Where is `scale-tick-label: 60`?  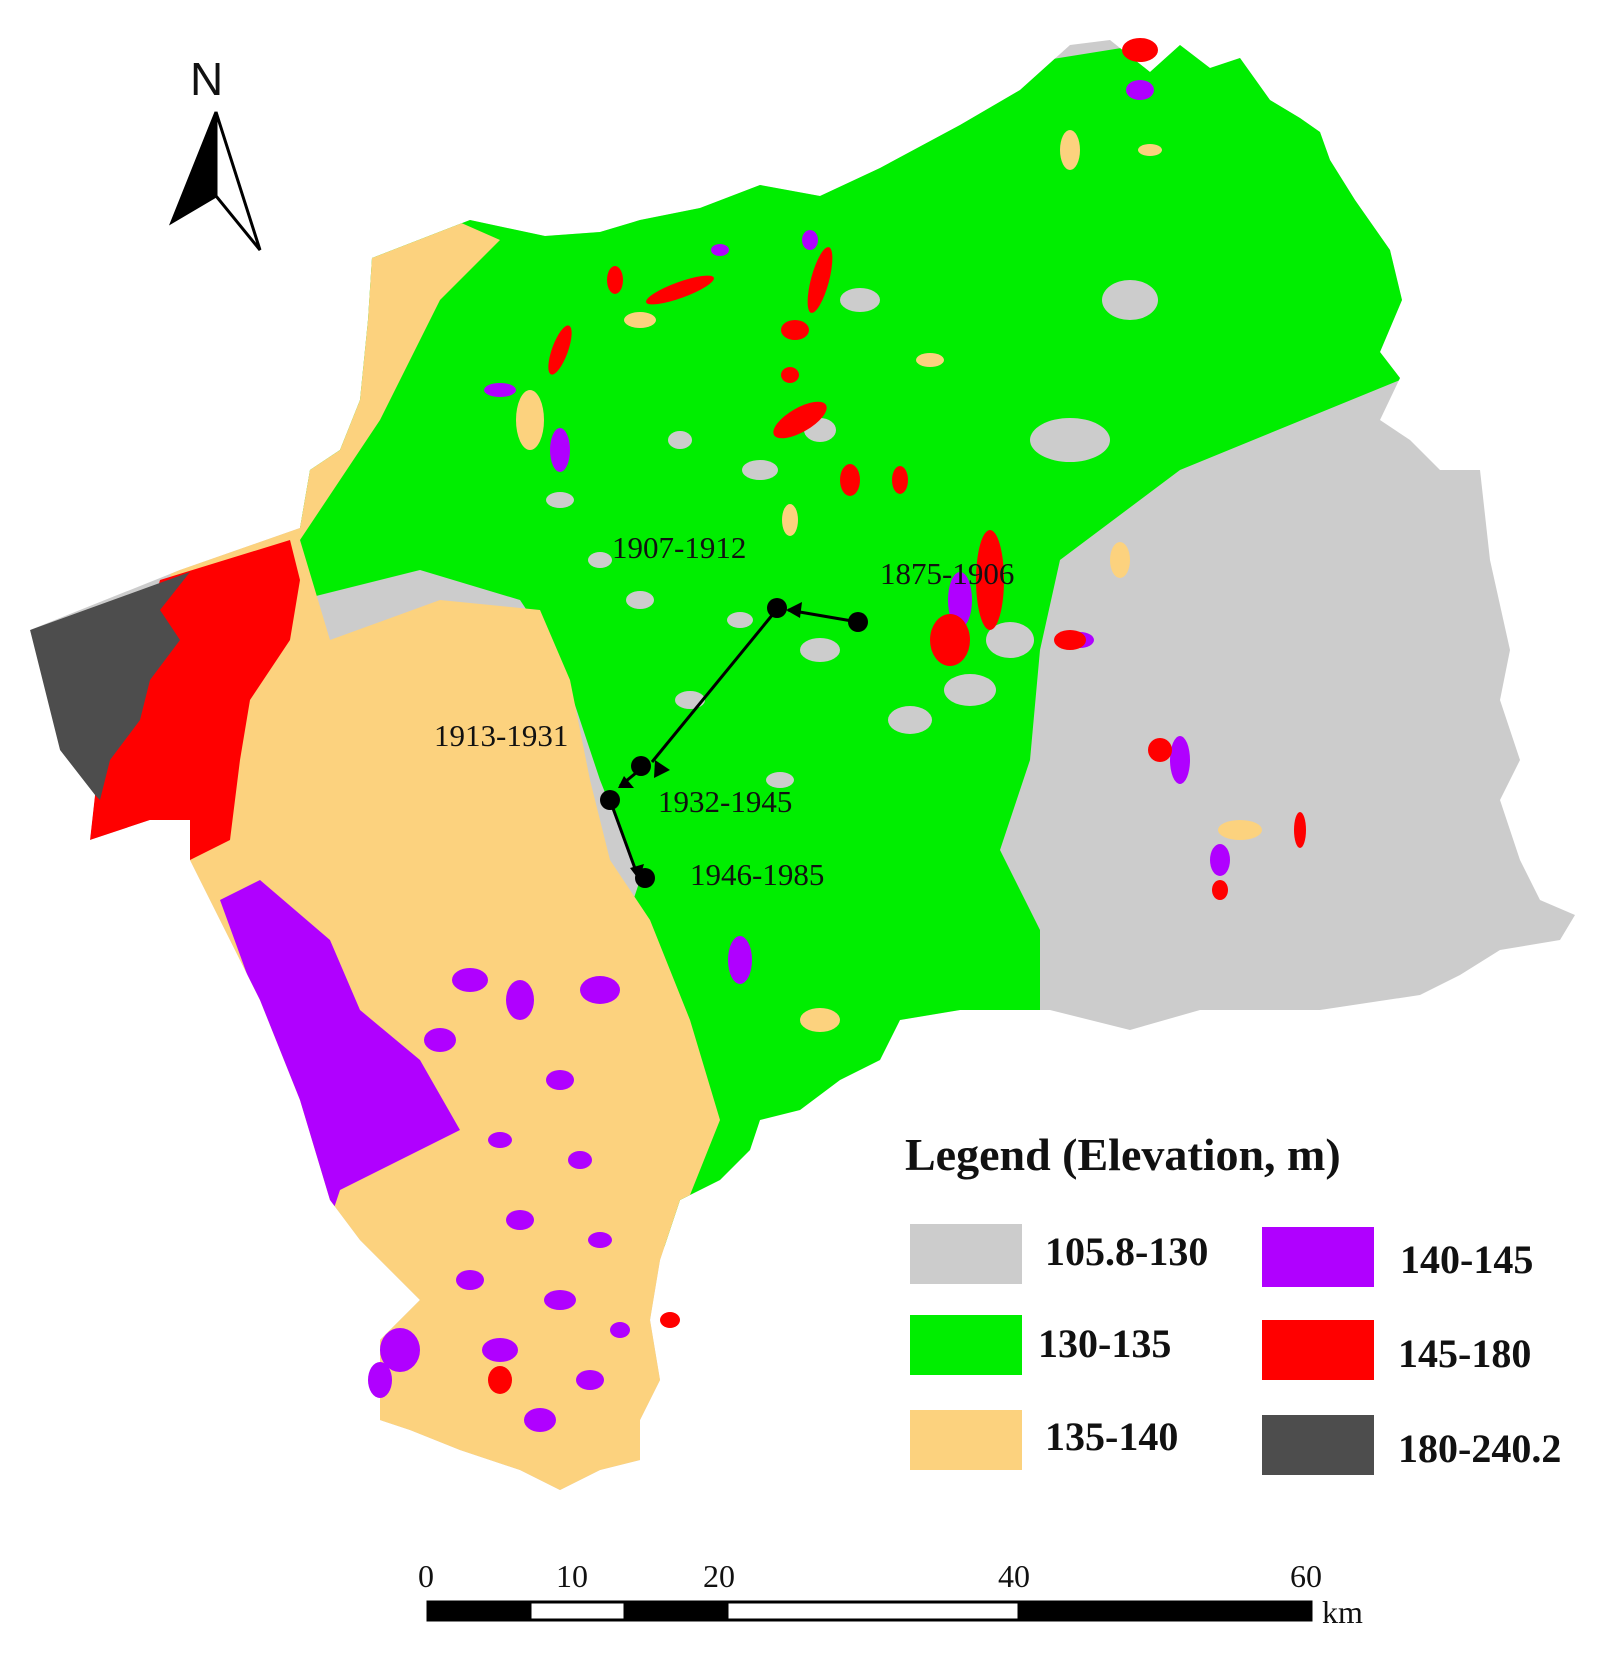 scale-tick-label: 60 is located at coordinates (1306, 1576).